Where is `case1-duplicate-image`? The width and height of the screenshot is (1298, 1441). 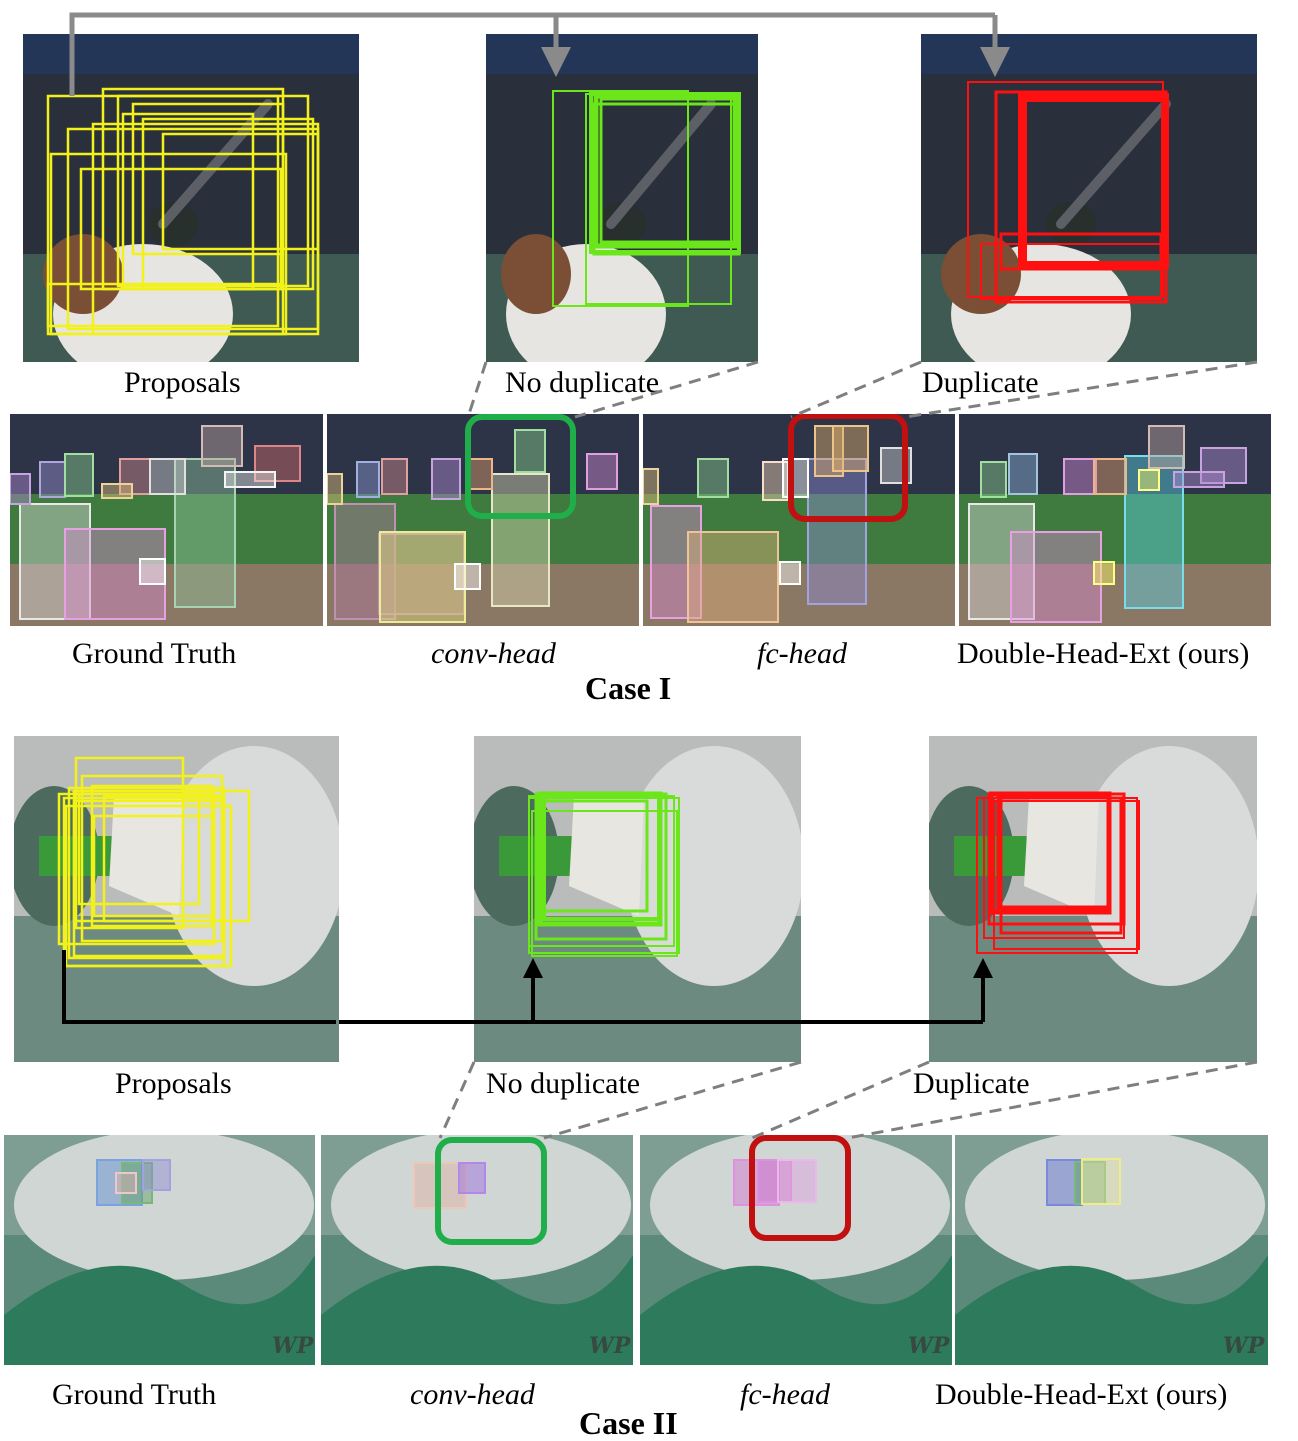 case1-duplicate-image is located at coordinates (1089, 198).